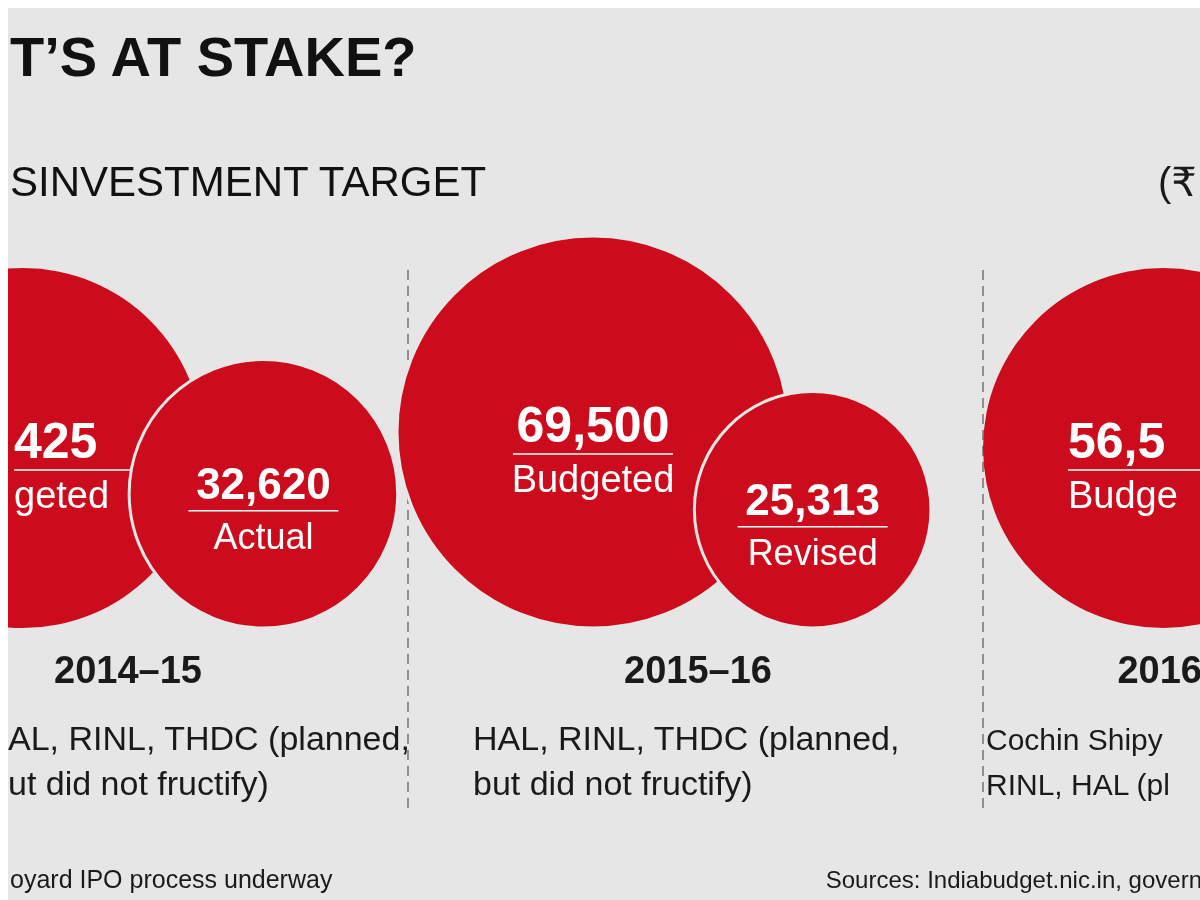  I want to click on text: Cochin Shipy RINL, HAL (pl, so click(1078, 762).